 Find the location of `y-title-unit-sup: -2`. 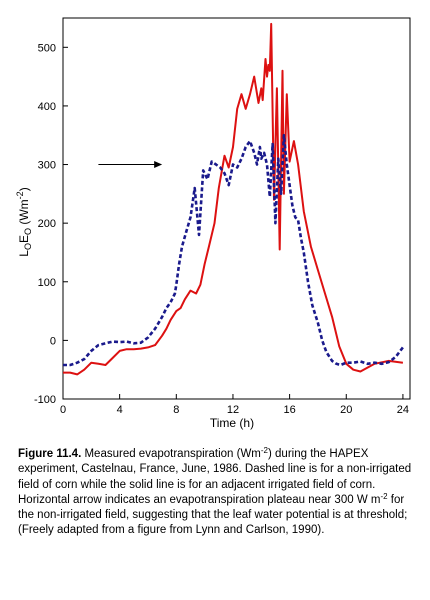

y-title-unit-sup: -2 is located at coordinates (20, 195).